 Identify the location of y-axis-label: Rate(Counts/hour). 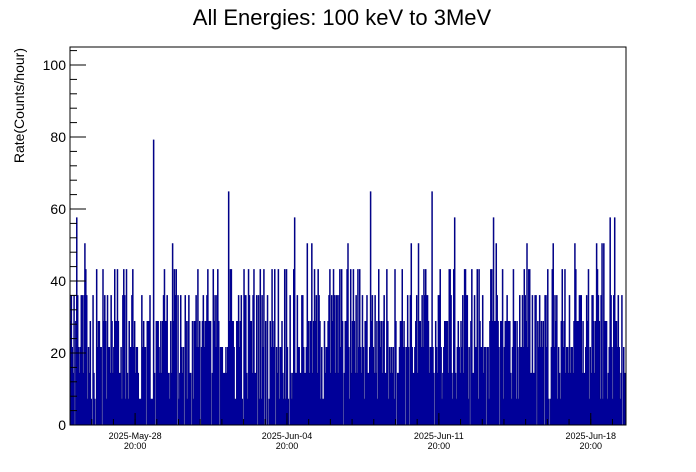
(19, 105).